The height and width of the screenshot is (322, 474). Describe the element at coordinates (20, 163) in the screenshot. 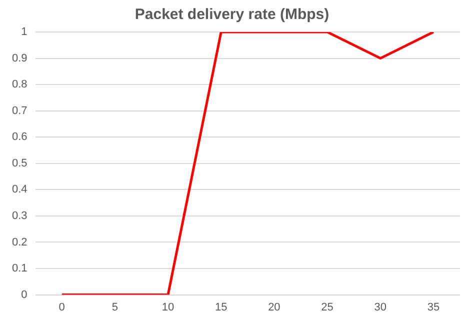

I see `y-tick-label: 0.5` at that location.